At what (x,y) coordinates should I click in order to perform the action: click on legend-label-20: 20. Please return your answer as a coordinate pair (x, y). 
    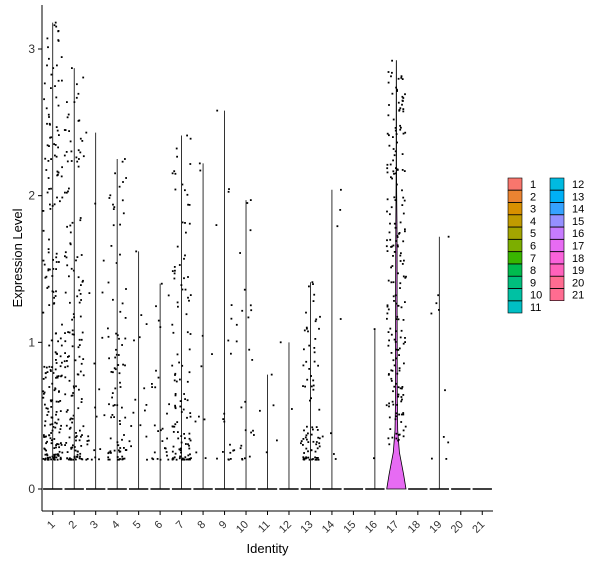
    Looking at the image, I should click on (578, 283).